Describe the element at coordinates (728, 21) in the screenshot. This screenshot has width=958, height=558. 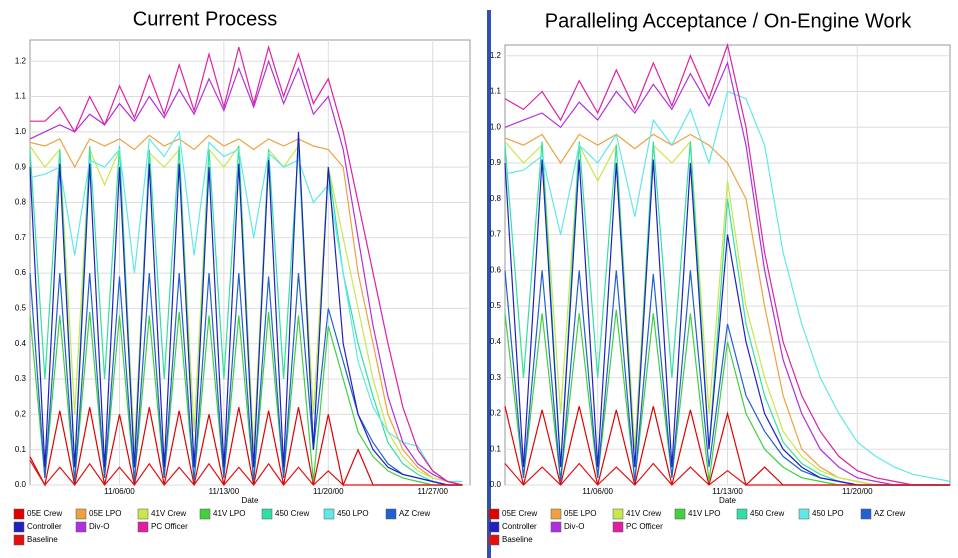
I see `chart-title: Paralleling Acceptance / On-Engine Work` at that location.